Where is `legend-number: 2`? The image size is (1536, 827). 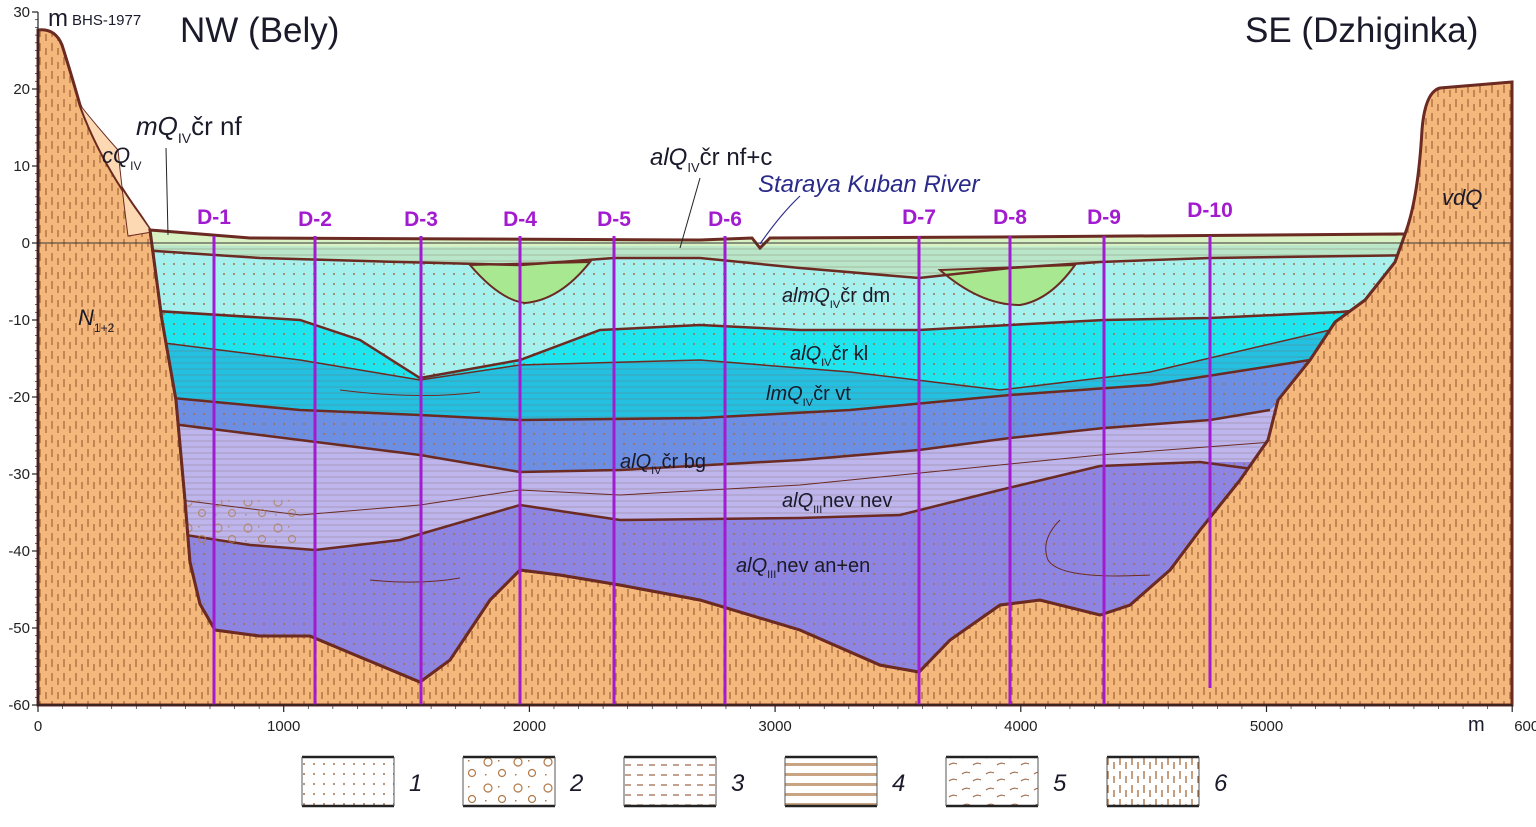
legend-number: 2 is located at coordinates (576, 783).